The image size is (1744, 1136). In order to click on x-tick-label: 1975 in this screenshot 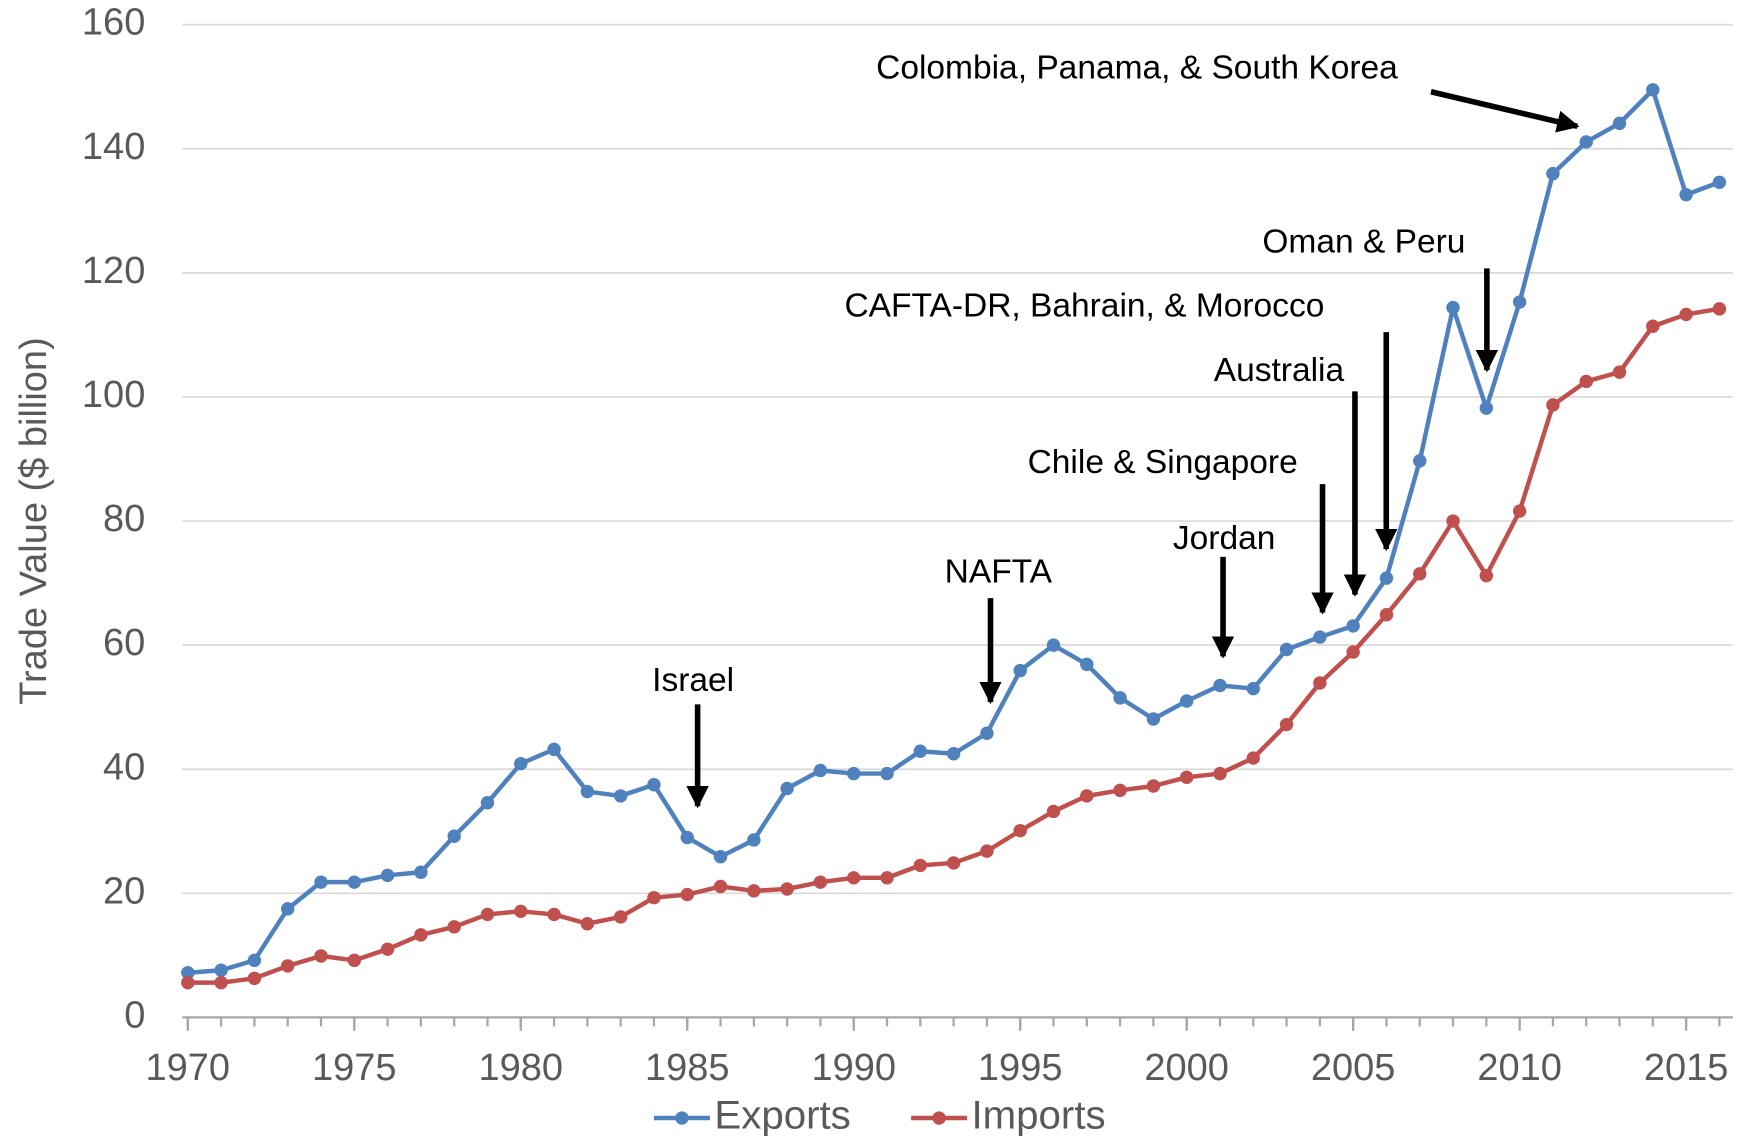, I will do `click(354, 1068)`.